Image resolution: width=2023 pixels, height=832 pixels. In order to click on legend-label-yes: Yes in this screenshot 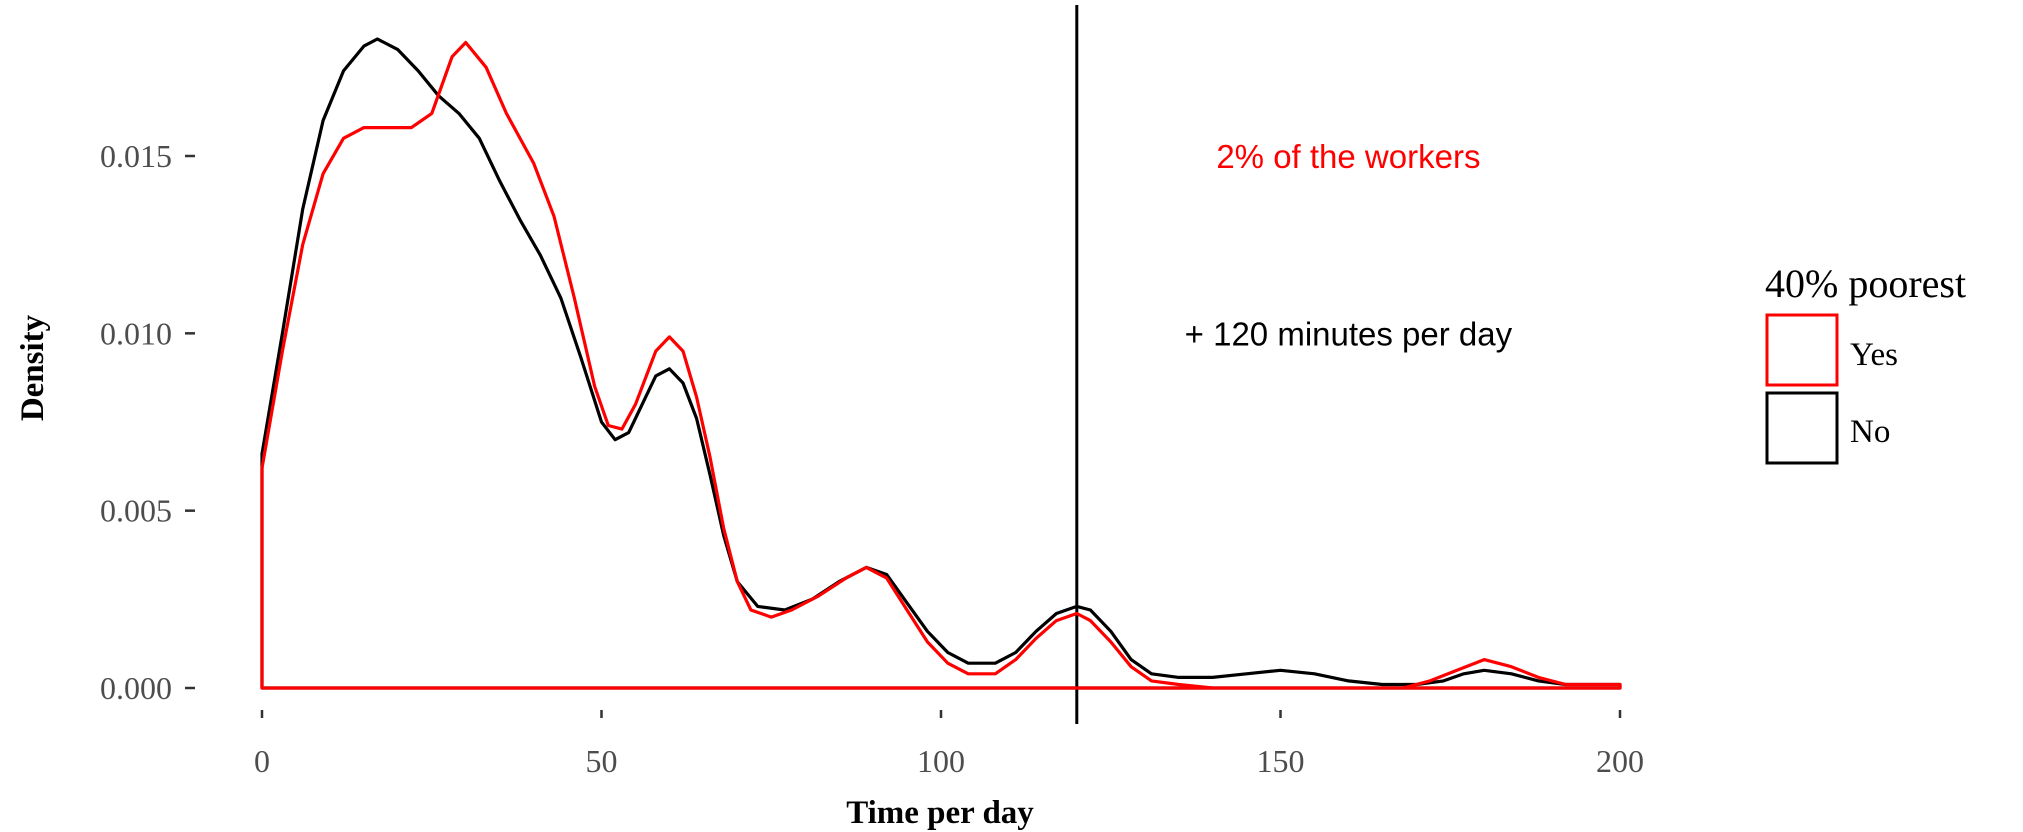, I will do `click(1874, 355)`.